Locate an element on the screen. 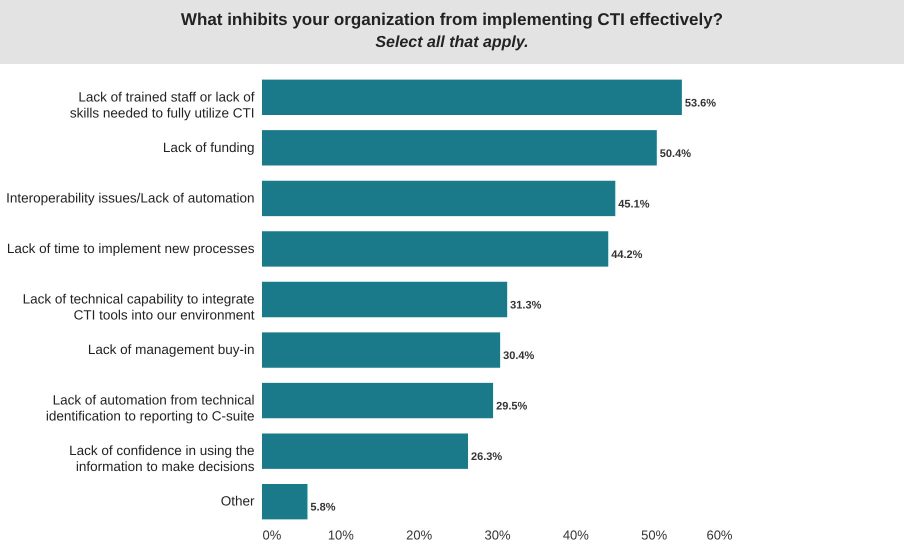 The height and width of the screenshot is (558, 904). y-tick-label: Lack of funding is located at coordinates (208, 147).